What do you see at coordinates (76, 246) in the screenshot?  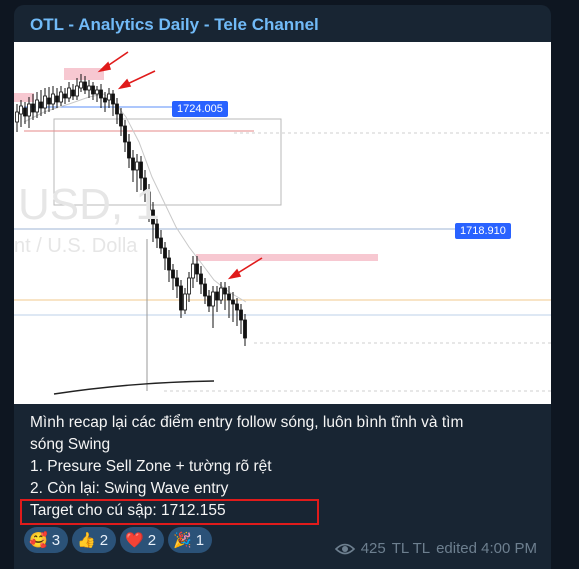 I see `chart-watermark-description: nt / U.S. Dolla` at bounding box center [76, 246].